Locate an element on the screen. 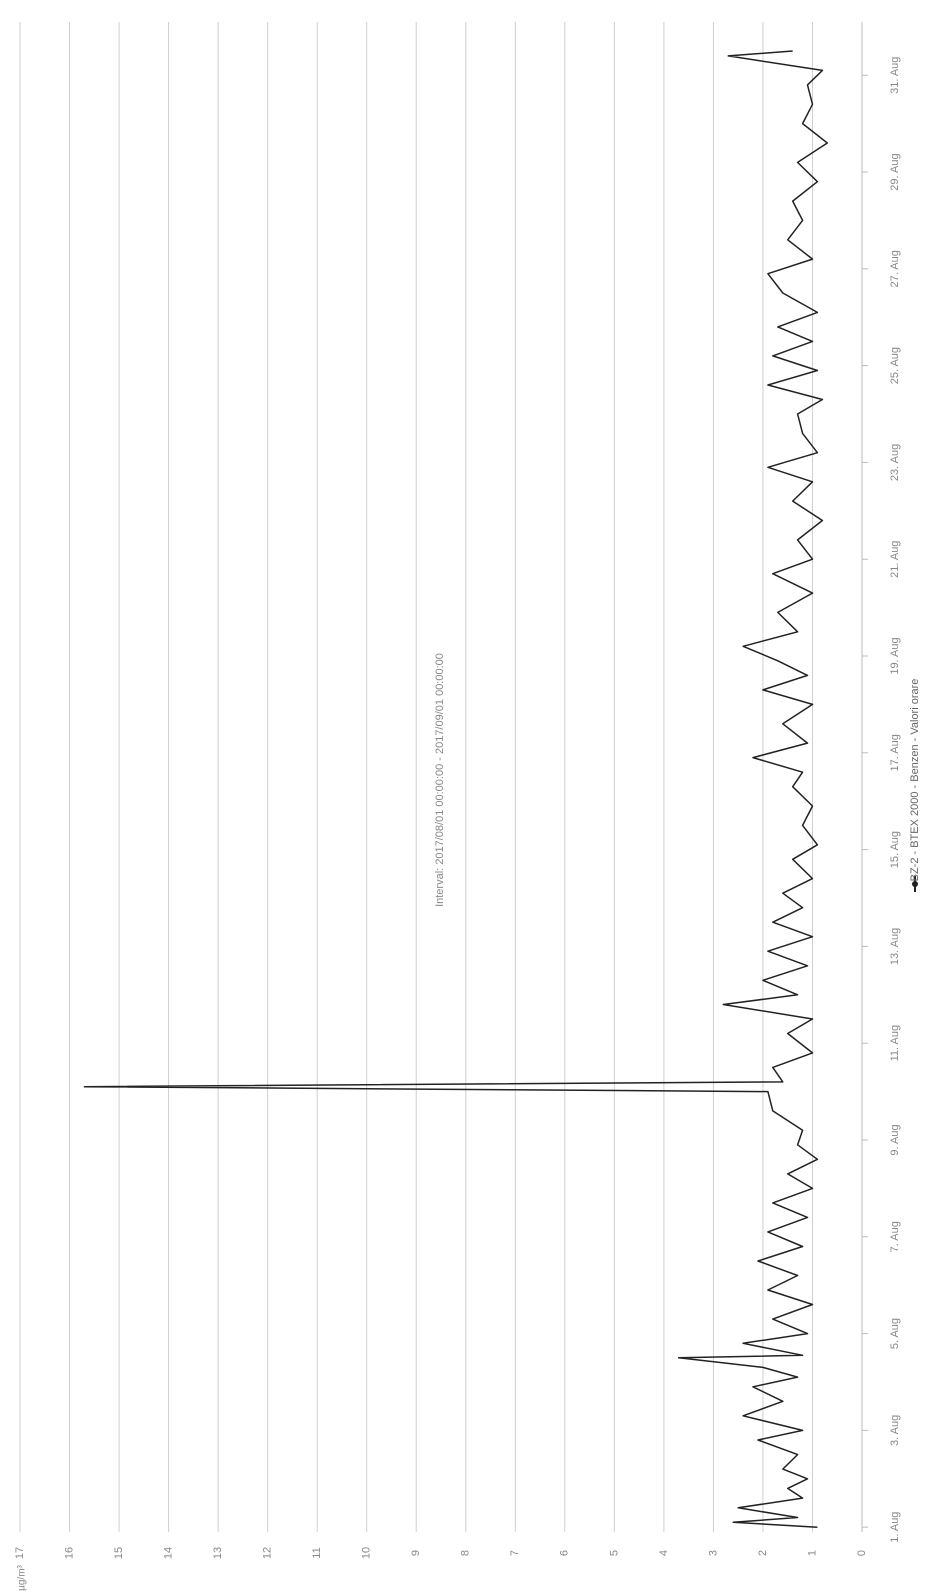 This screenshot has width=941, height=1591. legend-marker is located at coordinates (915, 884).